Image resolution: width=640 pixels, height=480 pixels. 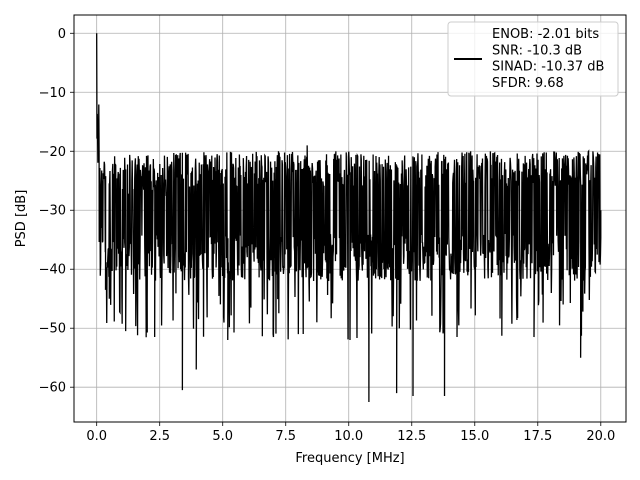 What do you see at coordinates (52, 388) in the screenshot?
I see `y-tick-label: −60` at bounding box center [52, 388].